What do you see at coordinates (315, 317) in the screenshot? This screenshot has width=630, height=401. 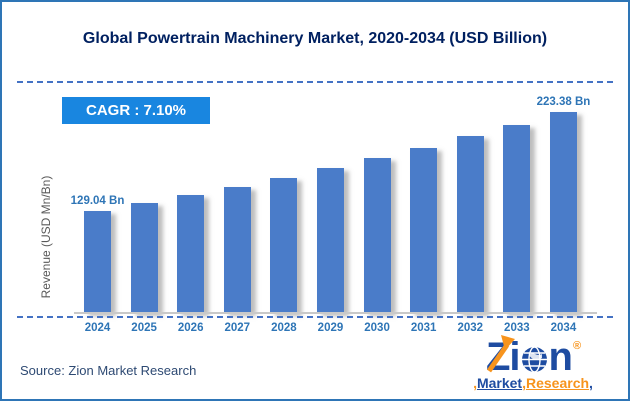 I see `bottom-divider-dashed-line` at bounding box center [315, 317].